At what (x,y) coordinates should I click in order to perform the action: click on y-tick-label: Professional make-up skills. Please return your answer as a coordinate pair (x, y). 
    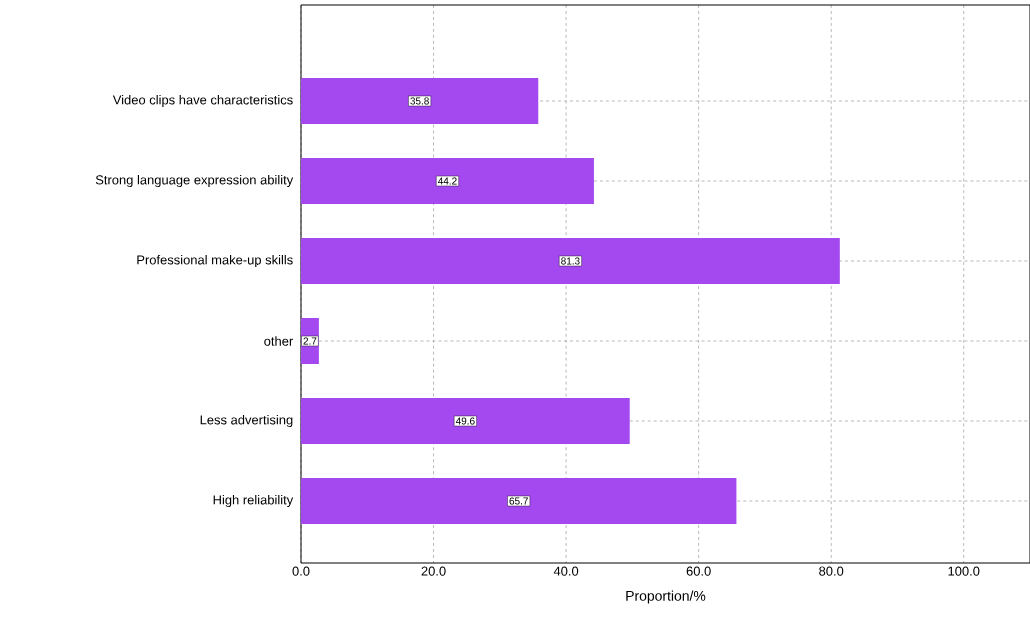
    Looking at the image, I should click on (215, 261).